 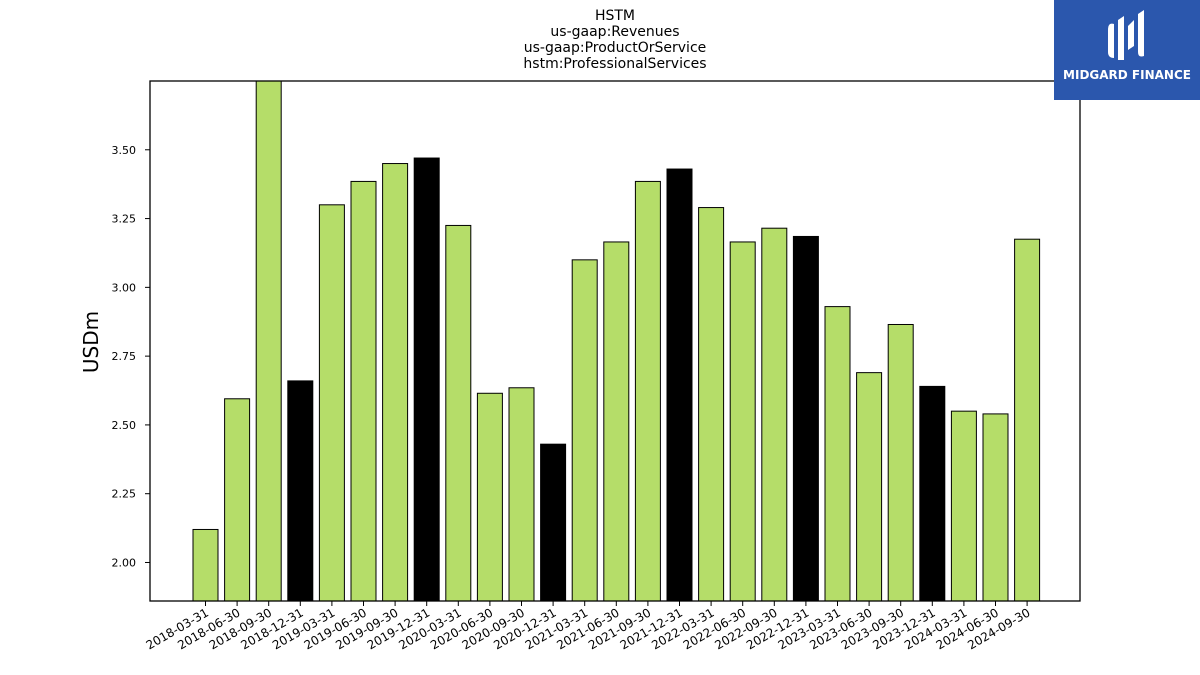 I want to click on title-line-2: us-gaap:ProductOrService, so click(x=615, y=48).